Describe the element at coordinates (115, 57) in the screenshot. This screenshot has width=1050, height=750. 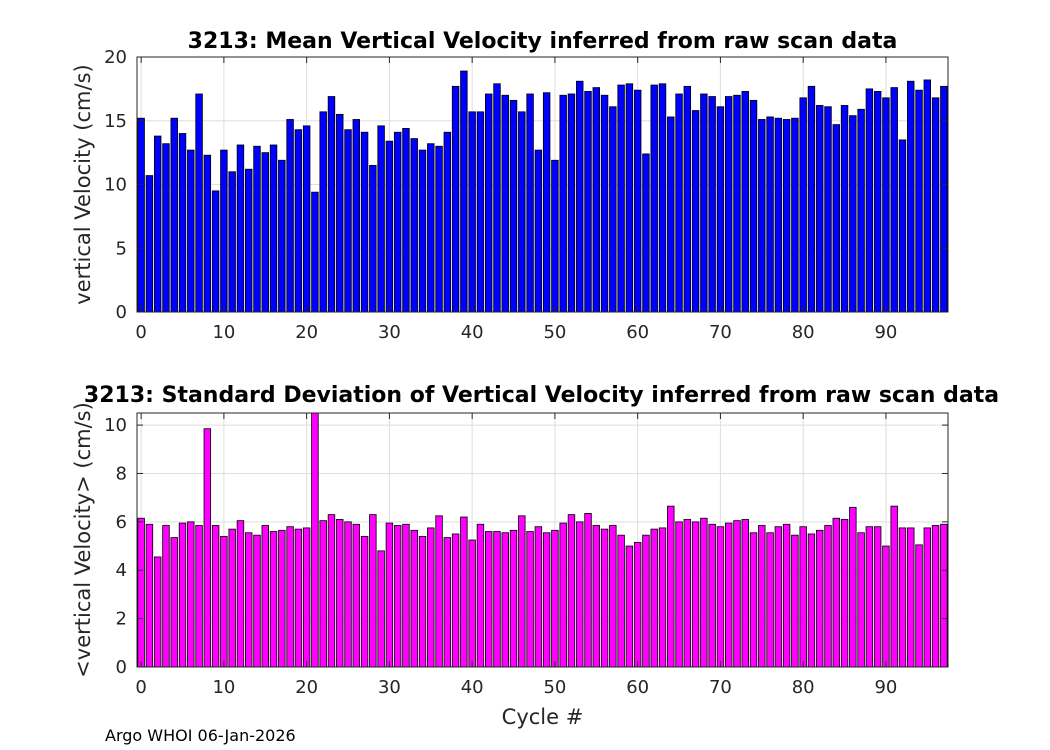
I see `y-tick-label: 20` at that location.